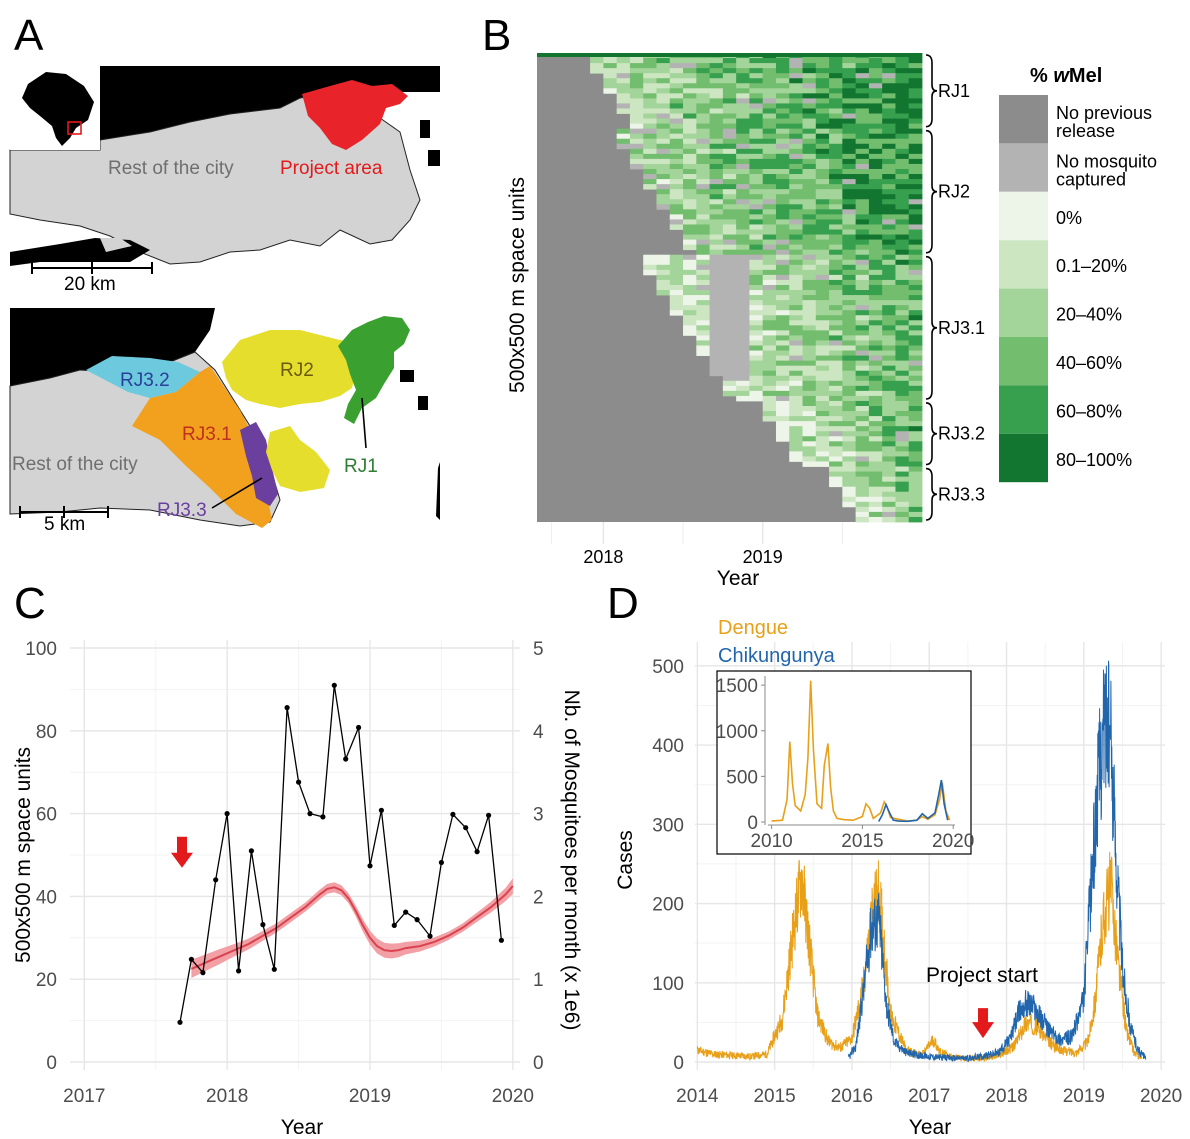 This screenshot has height=1139, width=1190. I want to click on project-start-annotation: Project start, so click(982, 975).